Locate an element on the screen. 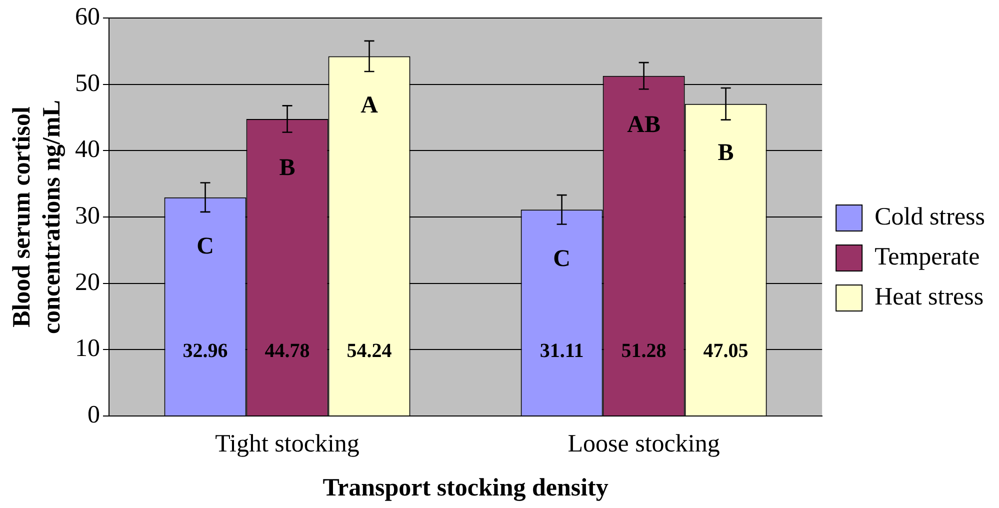 The width and height of the screenshot is (999, 508). y-axis-title: Blood serum cortisol concentrations ng/mL is located at coordinates (37, 217).